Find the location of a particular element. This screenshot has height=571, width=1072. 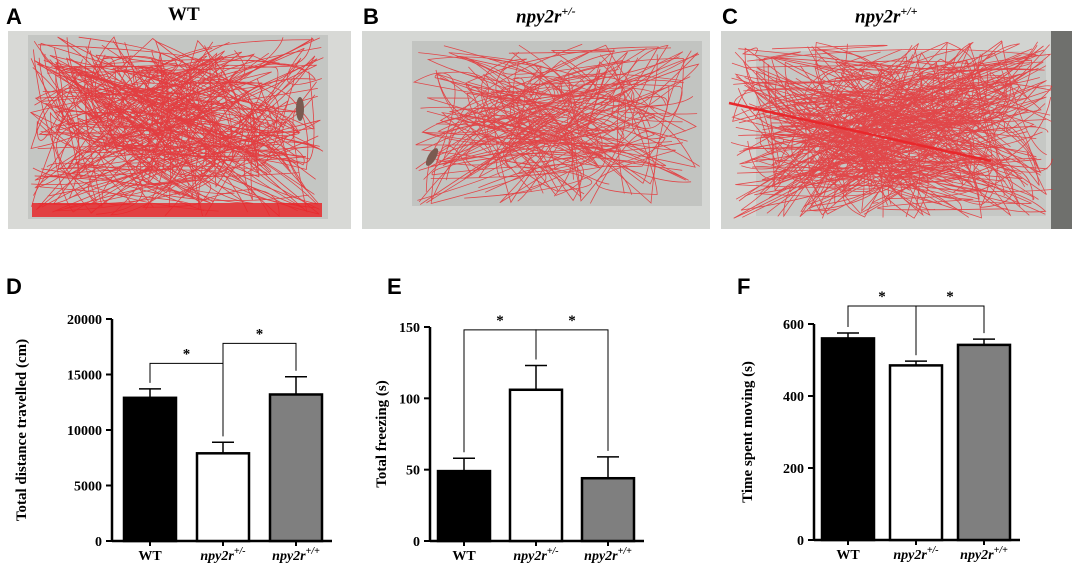

panel-title-het: npy2r+/- is located at coordinates (546, 16).